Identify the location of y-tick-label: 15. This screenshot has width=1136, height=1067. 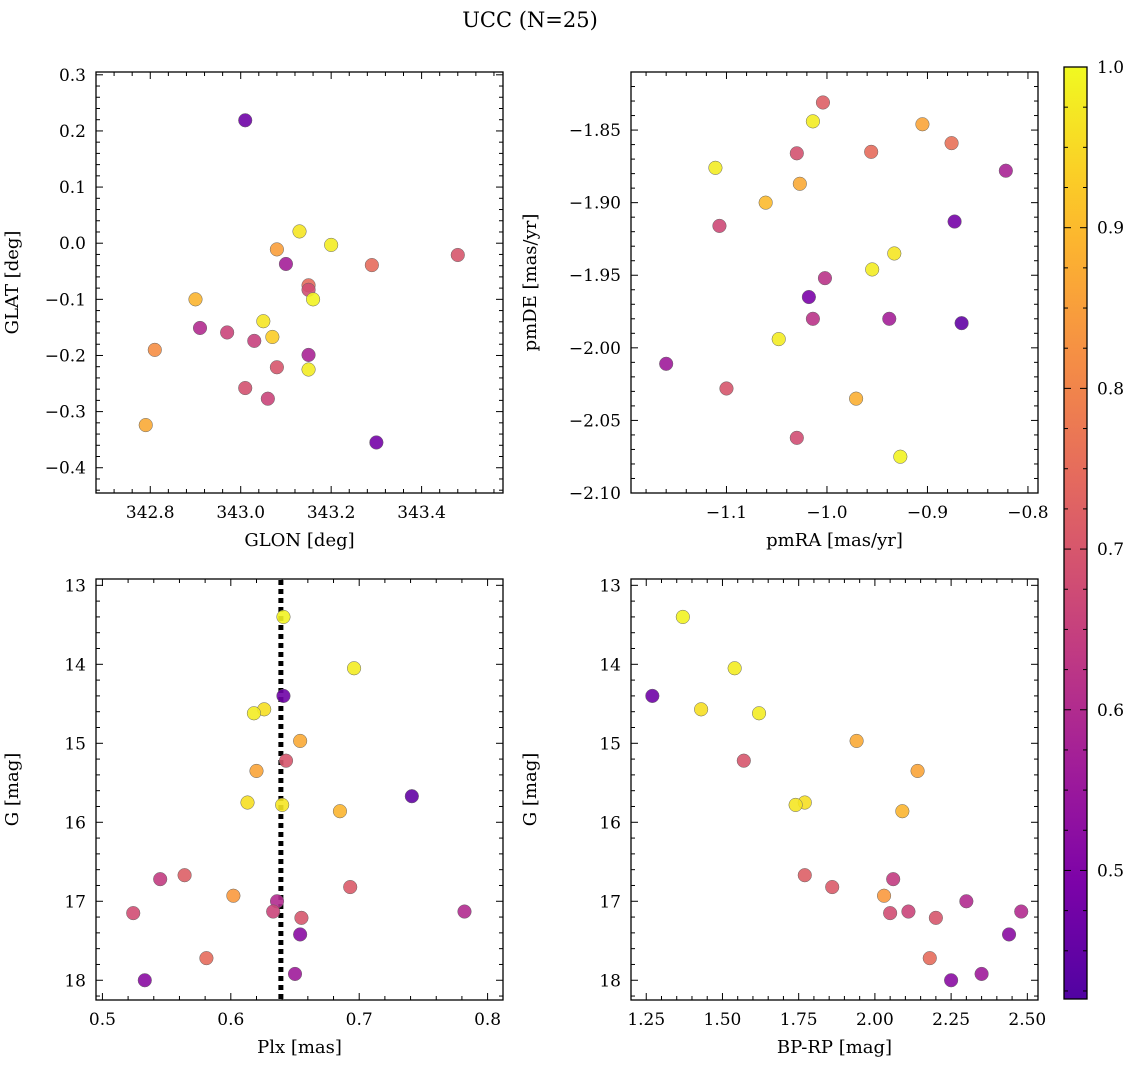
(75, 744).